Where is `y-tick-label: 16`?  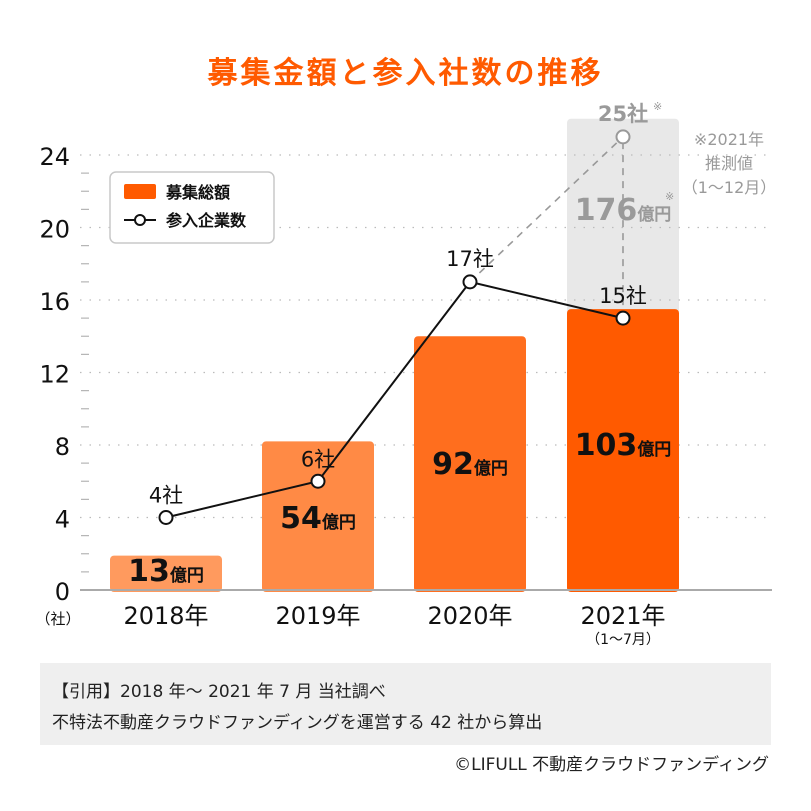
y-tick-label: 16 is located at coordinates (54, 302).